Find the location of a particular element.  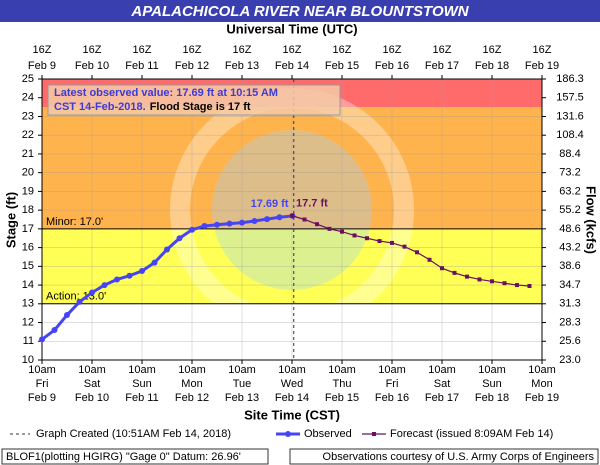

y-tick-label: 23 is located at coordinates (28, 116).